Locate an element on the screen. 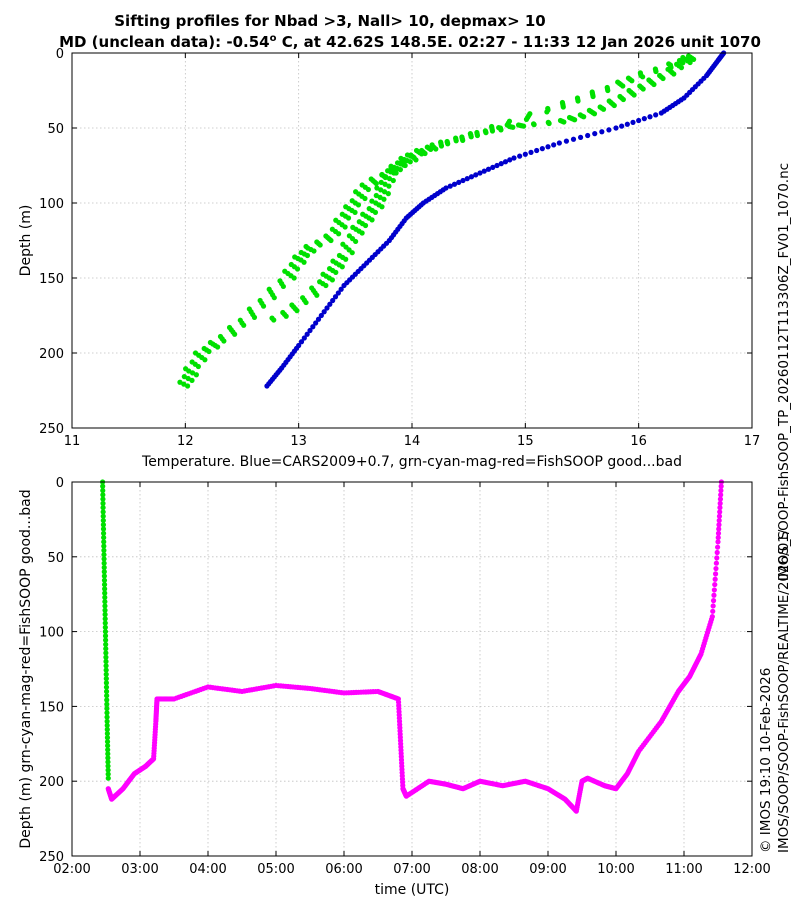 This screenshot has width=800, height=900. c2-ytick-label-5: 250 is located at coordinates (51, 857).